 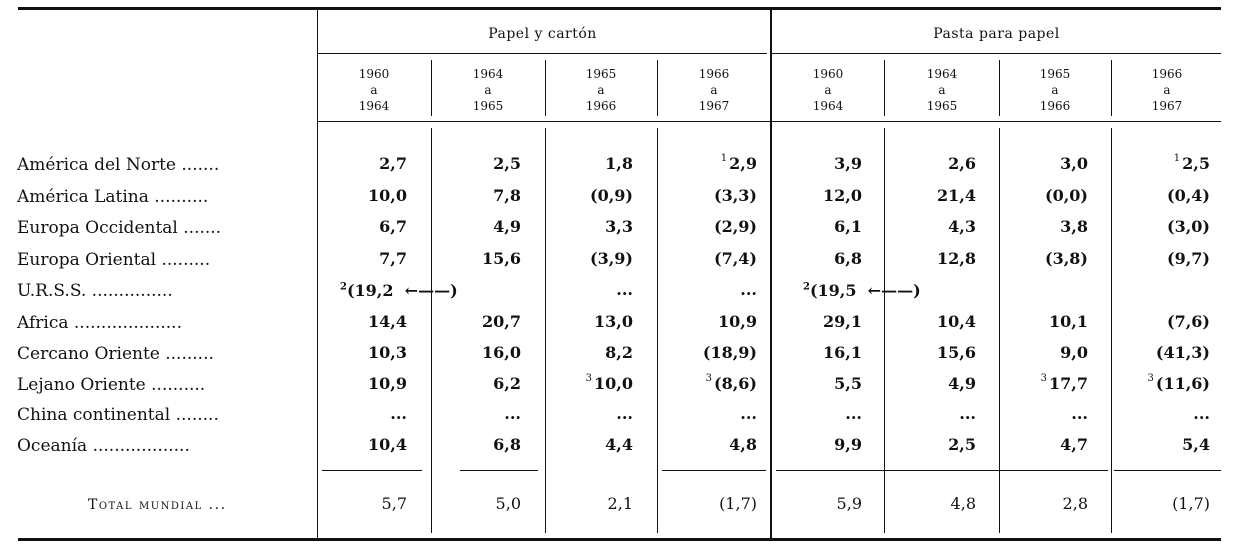 What do you see at coordinates (352, 383) in the screenshot?
I see `table-cell: 10,9` at bounding box center [352, 383].